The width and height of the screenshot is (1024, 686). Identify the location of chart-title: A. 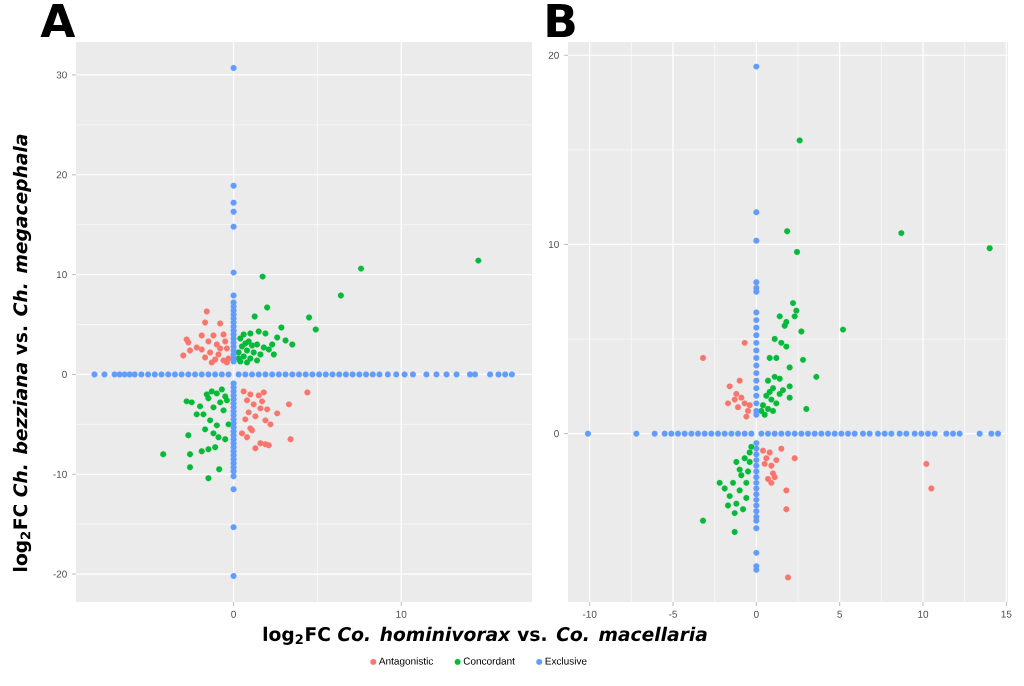
(58, 20).